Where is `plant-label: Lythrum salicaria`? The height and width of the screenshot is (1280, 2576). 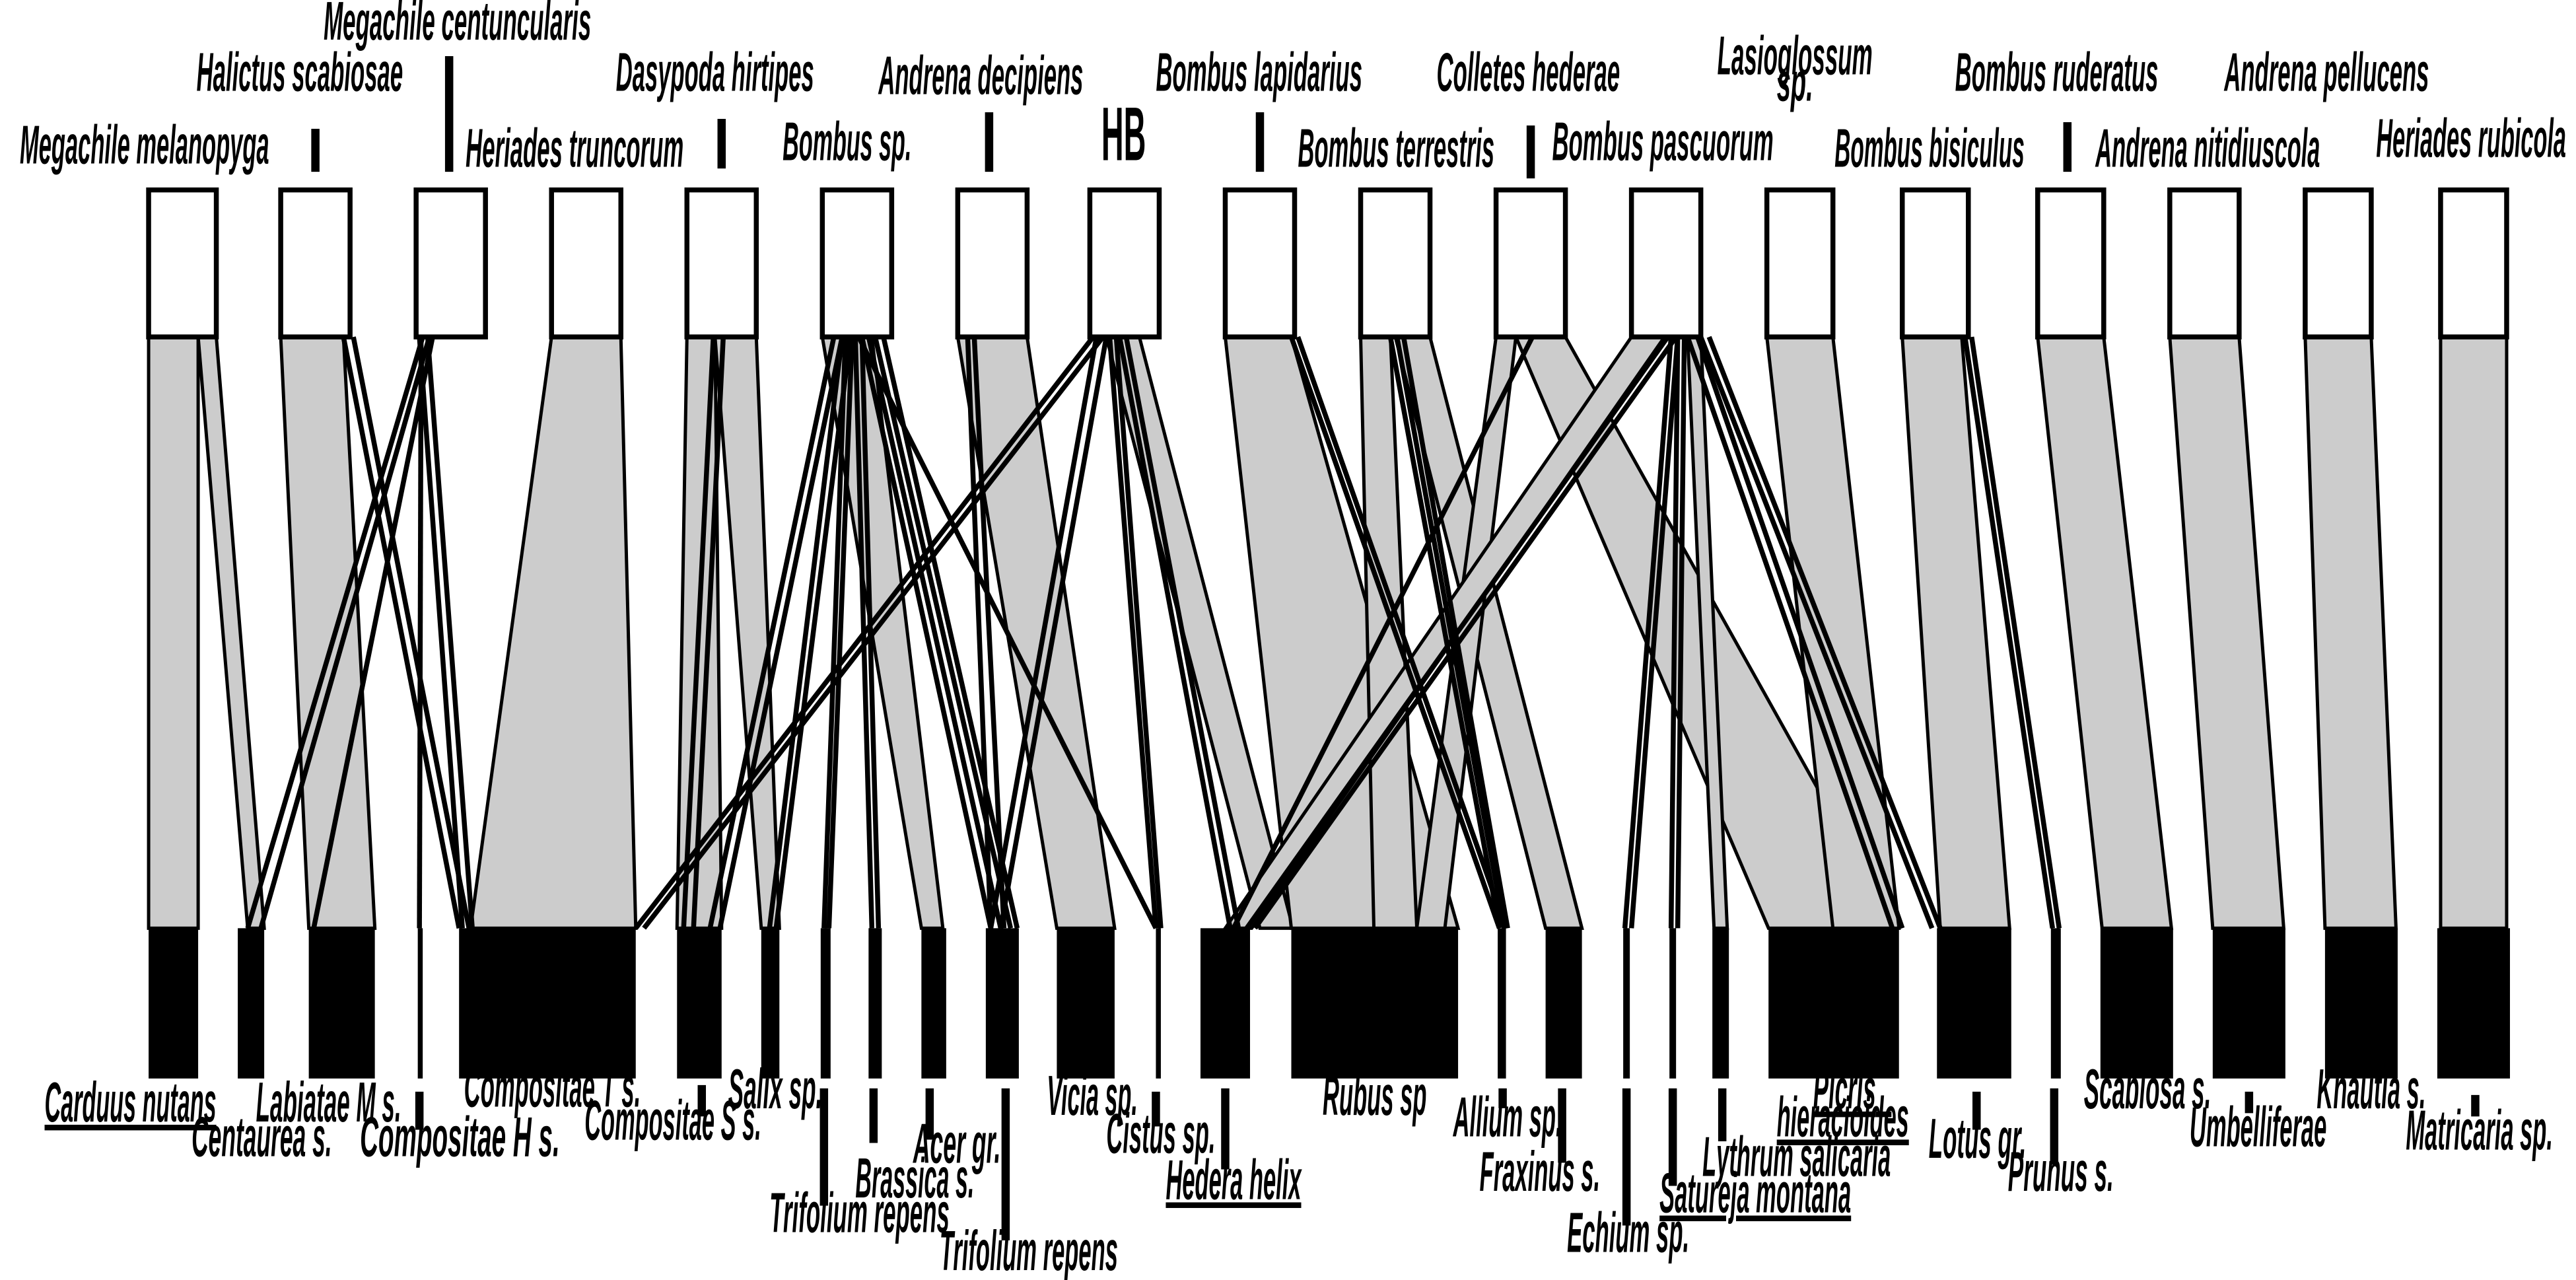 plant-label: Lythrum salicaria is located at coordinates (1797, 1156).